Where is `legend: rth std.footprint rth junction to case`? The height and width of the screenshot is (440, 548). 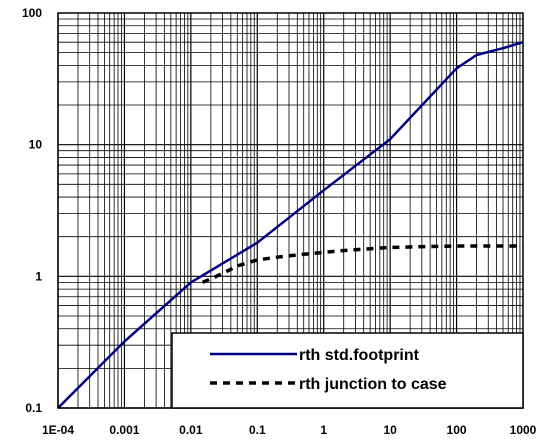
legend: rth std.footprint rth junction to case is located at coordinates (347, 370).